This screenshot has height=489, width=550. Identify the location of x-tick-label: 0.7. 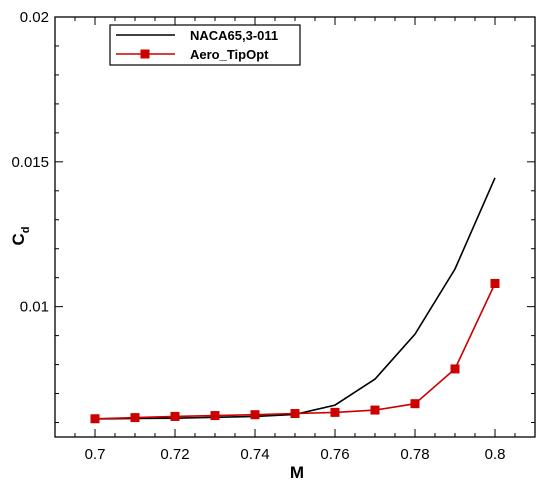
(95, 454).